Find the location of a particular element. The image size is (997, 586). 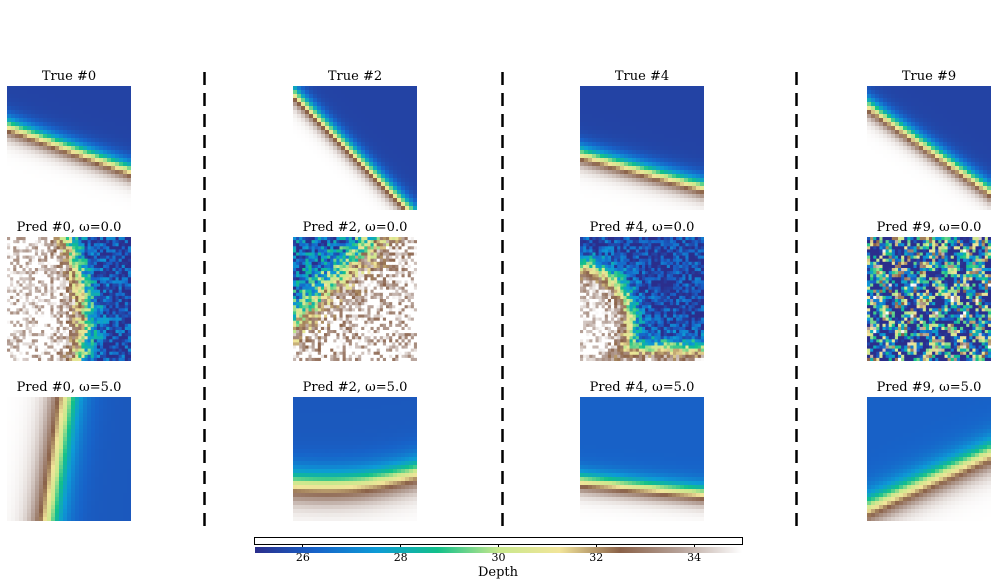

panel-title: Pred #9, ω=0.0 is located at coordinates (929, 227).